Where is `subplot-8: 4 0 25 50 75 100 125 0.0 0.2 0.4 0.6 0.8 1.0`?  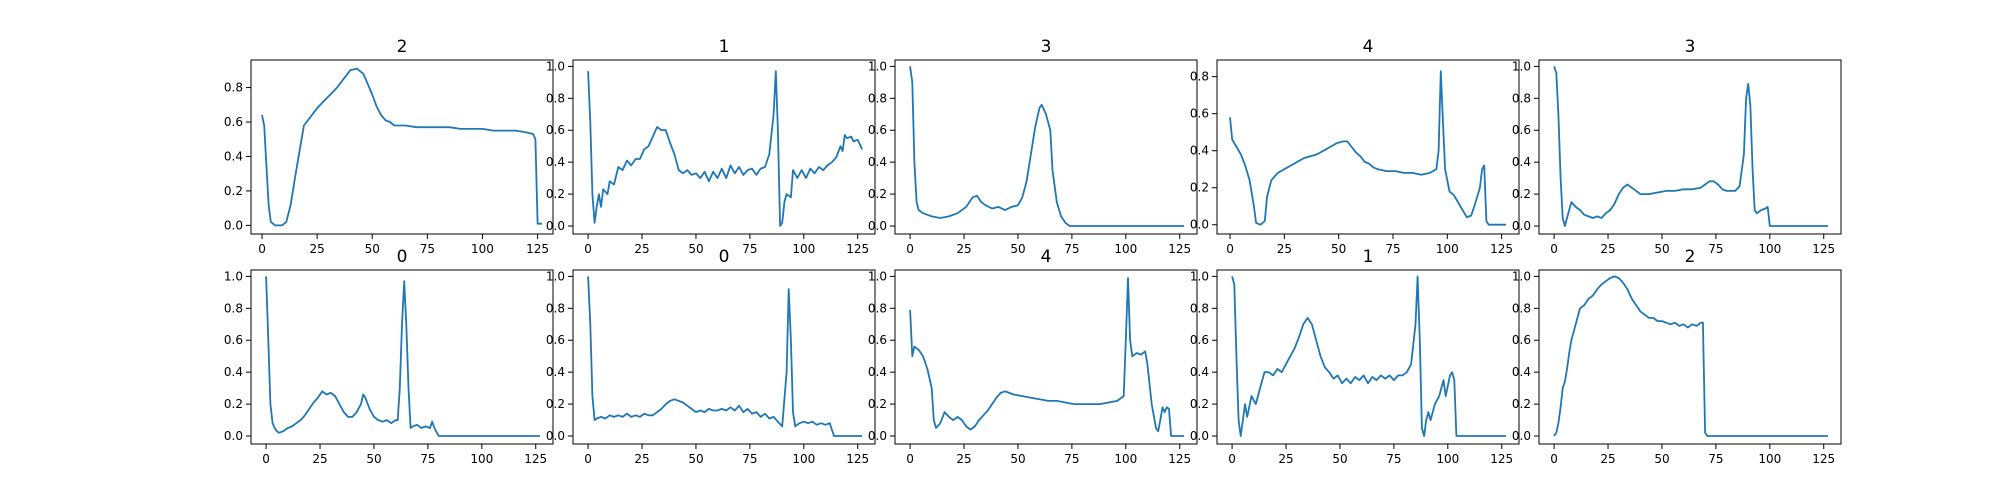 subplot-8: 4 0 25 50 75 100 125 0.0 0.2 0.4 0.6 0.8 1.0 is located at coordinates (1033, 356).